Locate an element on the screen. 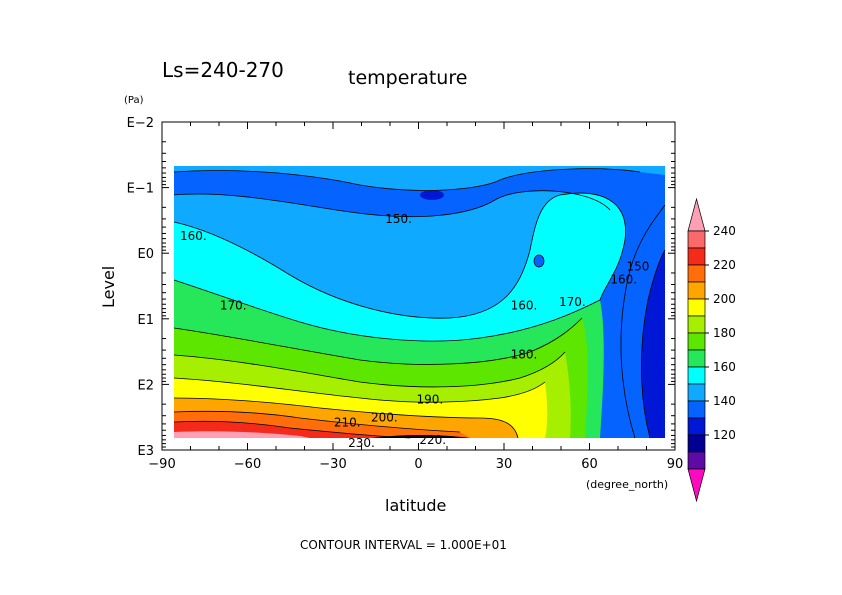 This screenshot has height=595, width=842. title-season: Ls=240-270 is located at coordinates (223, 70).